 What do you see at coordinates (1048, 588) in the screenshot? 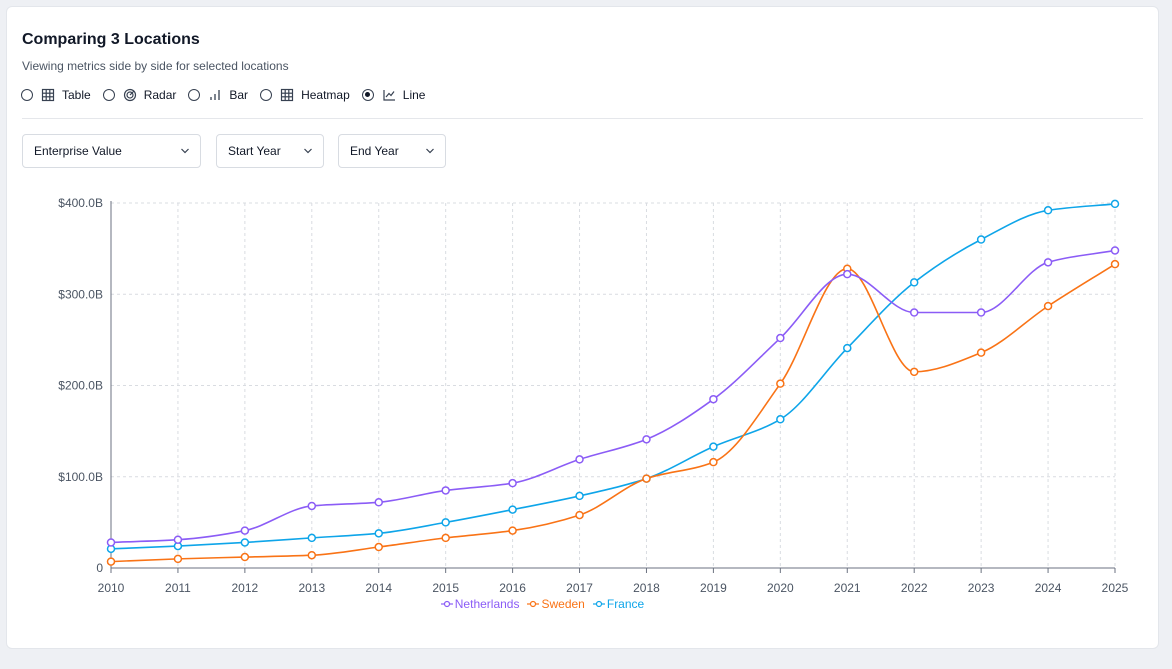
I see `x-tick-label: 2024` at bounding box center [1048, 588].